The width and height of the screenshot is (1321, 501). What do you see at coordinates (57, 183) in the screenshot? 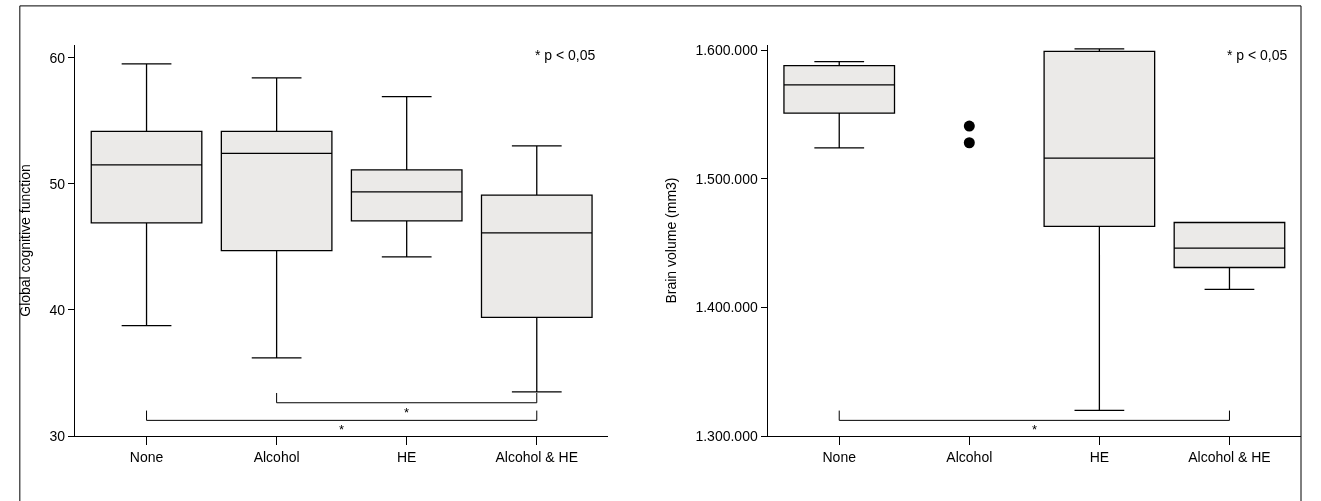
I see `y-tick-label: 50` at bounding box center [57, 183].